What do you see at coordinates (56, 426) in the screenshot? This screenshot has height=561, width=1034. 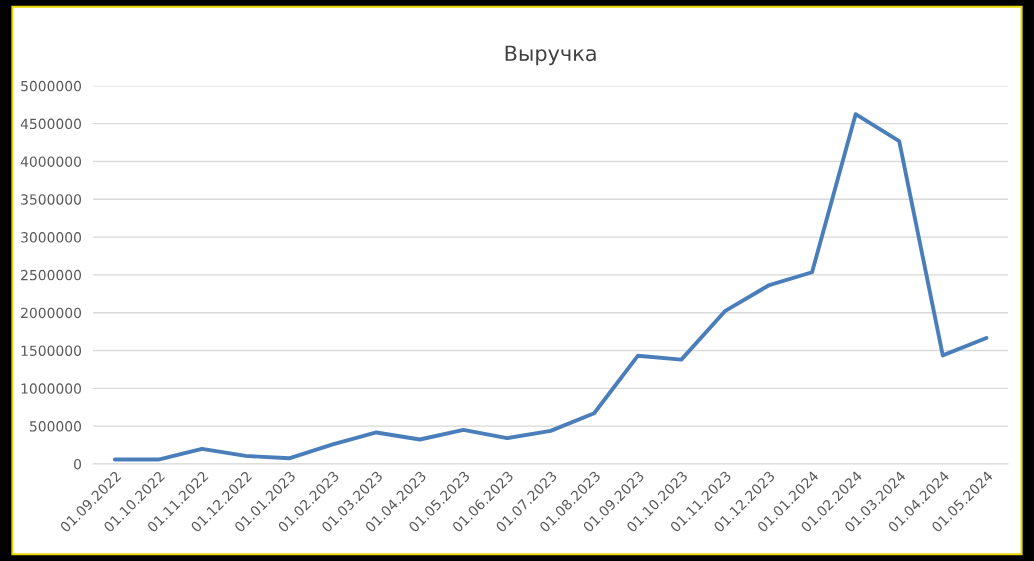 I see `y-tick-label: 500000` at bounding box center [56, 426].